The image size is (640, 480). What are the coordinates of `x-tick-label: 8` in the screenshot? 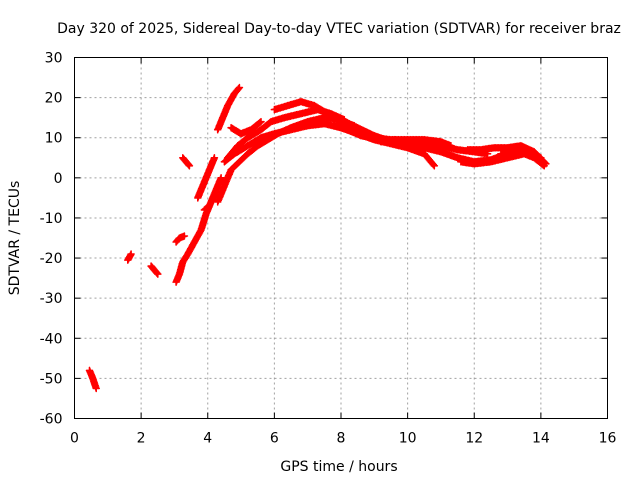 It's located at (341, 439).